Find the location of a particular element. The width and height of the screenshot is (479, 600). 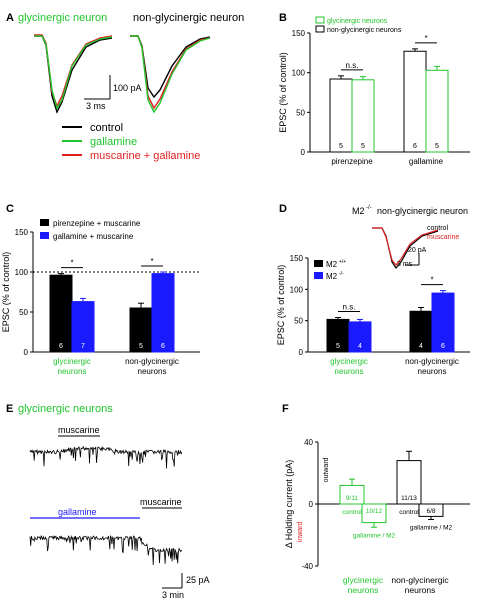

panel-e-trace1 is located at coordinates (106, 457).